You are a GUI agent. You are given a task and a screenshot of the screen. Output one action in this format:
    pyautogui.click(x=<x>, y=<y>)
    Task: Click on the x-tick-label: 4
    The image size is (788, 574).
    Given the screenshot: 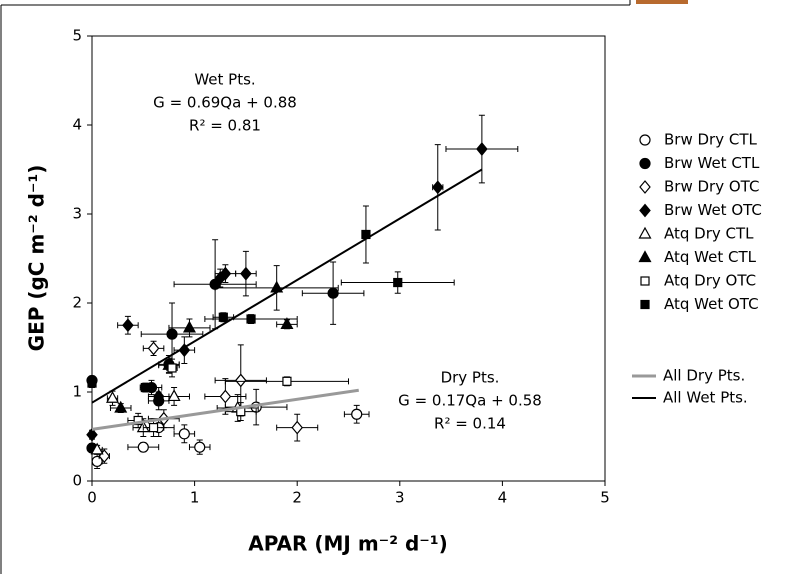 What is the action you would take?
    pyautogui.click(x=503, y=498)
    